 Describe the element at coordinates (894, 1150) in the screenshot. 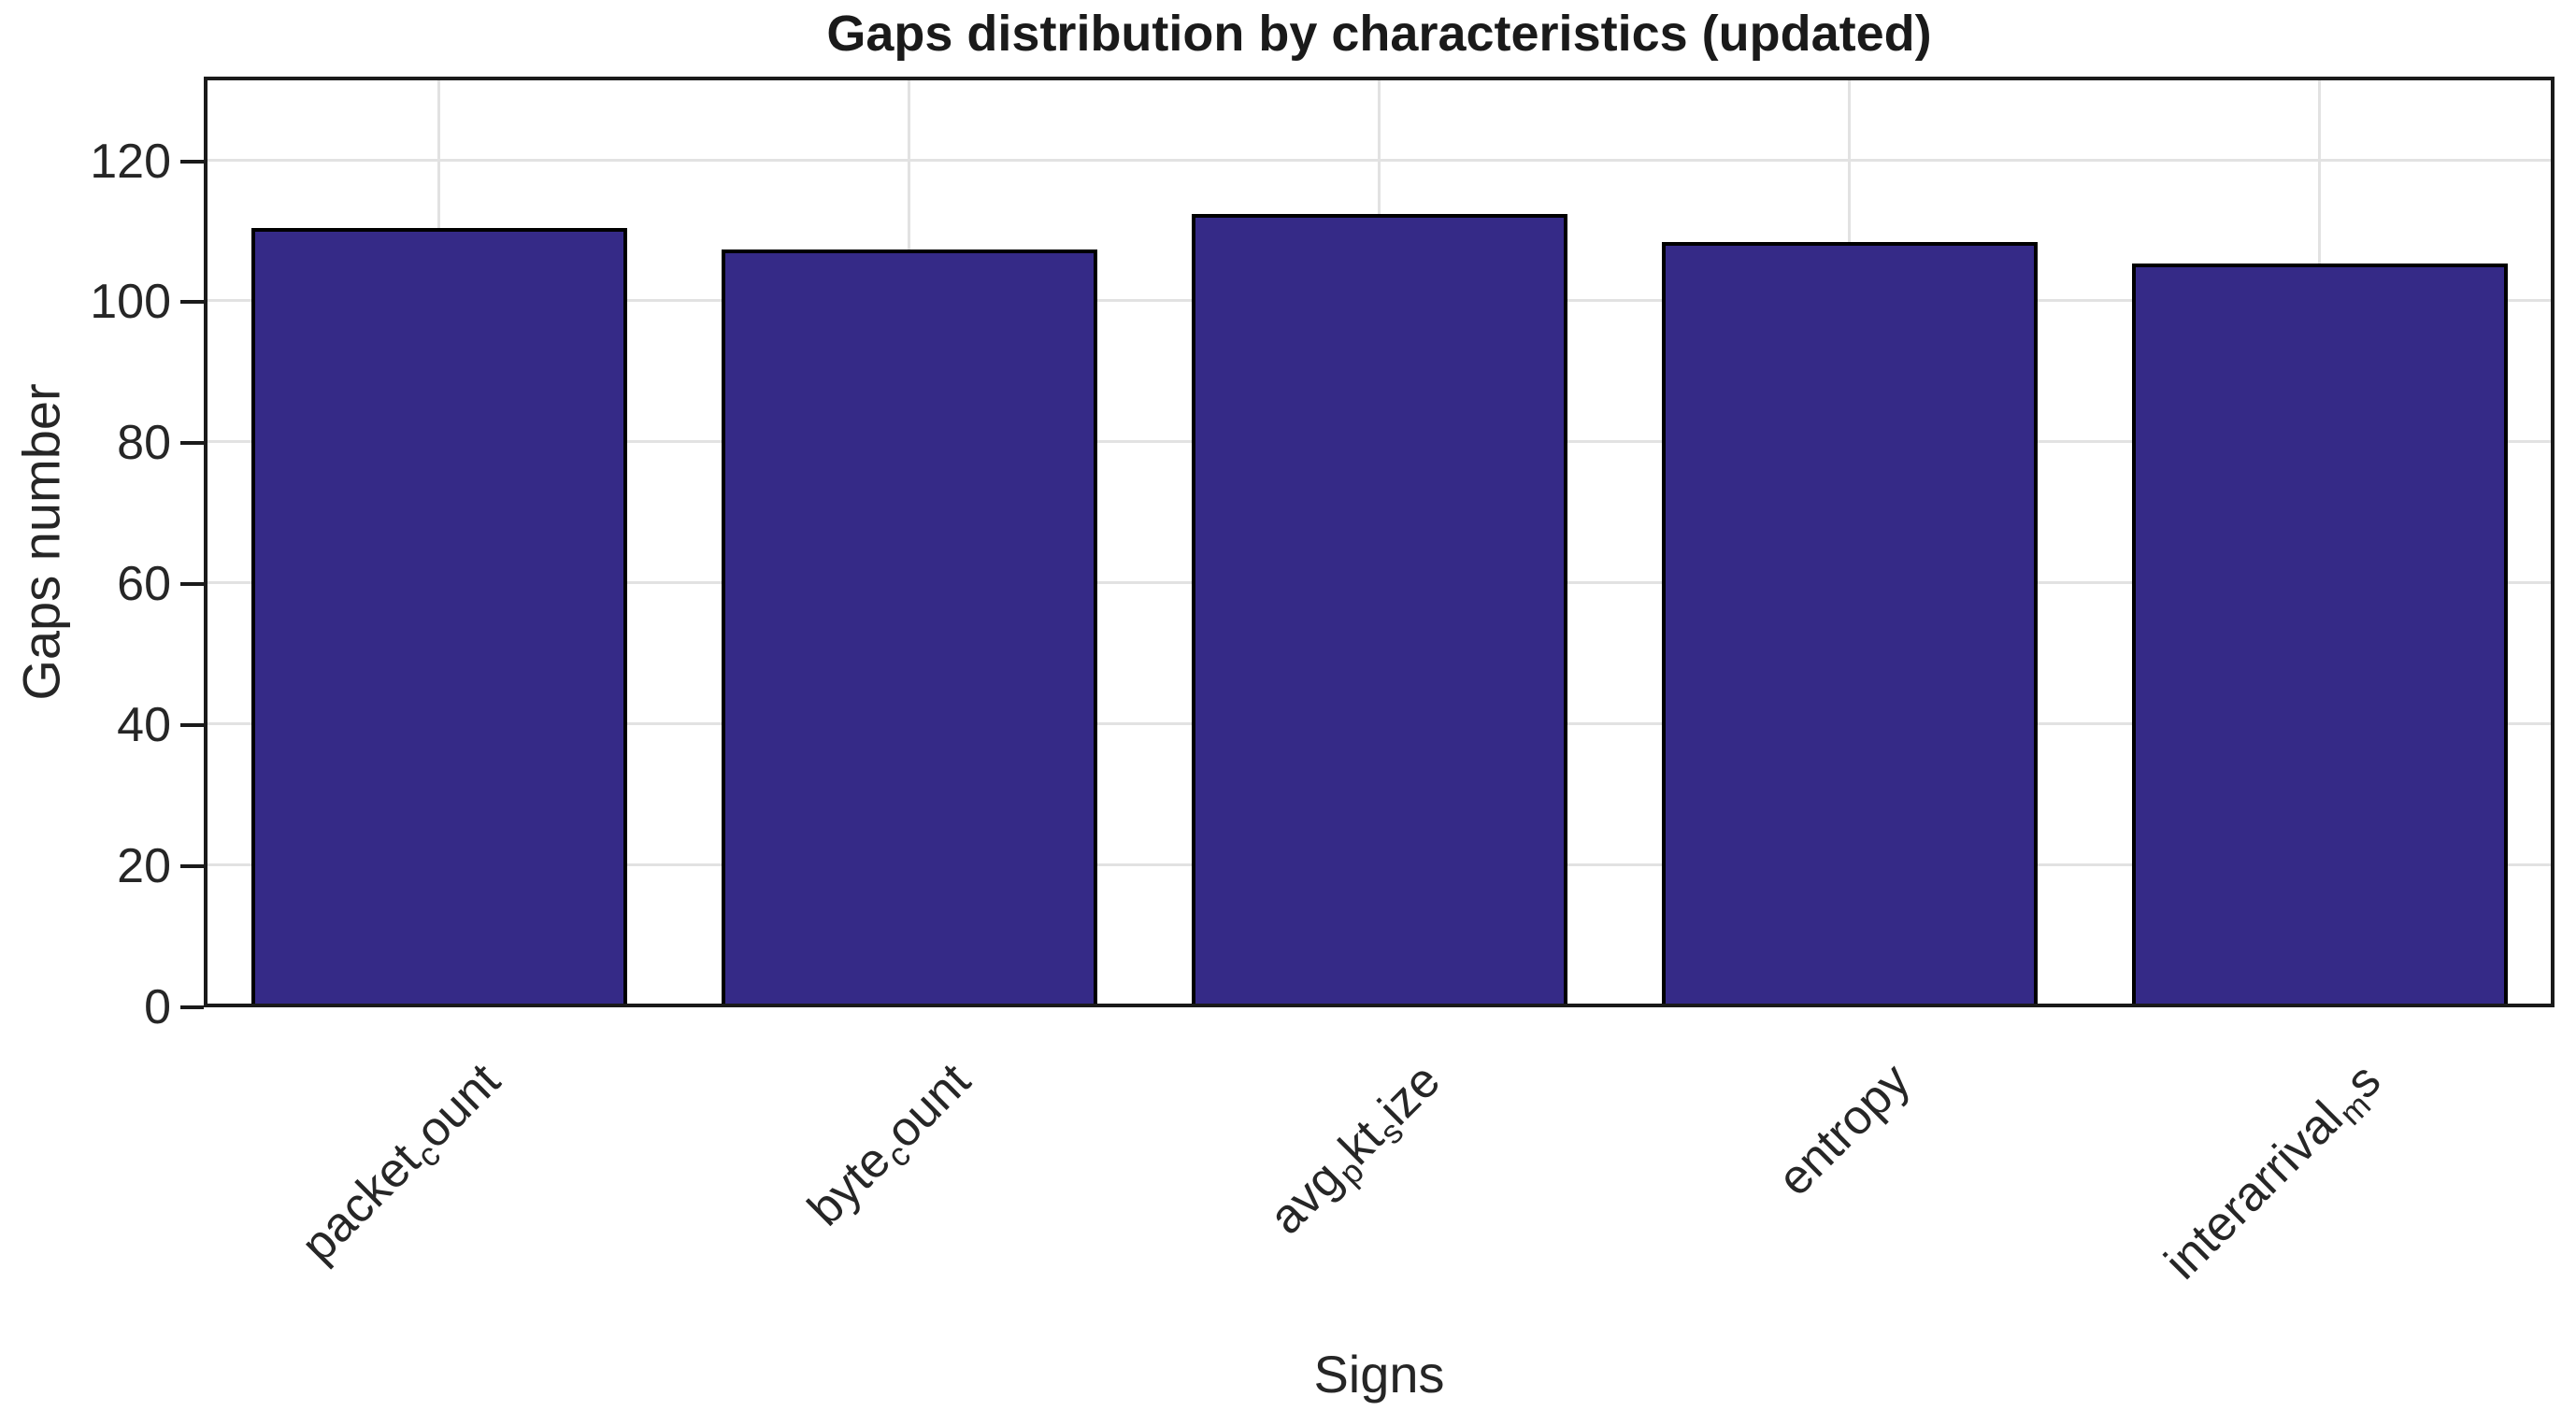

I see `x-tick-label: bytecount` at that location.